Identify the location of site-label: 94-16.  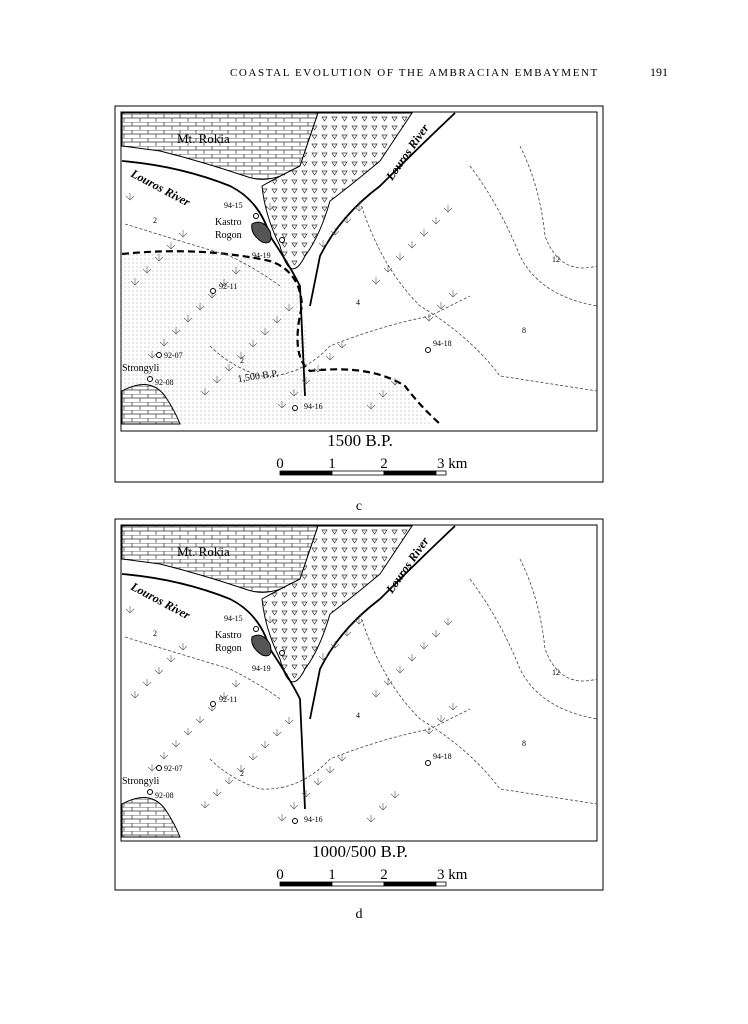
(313, 819).